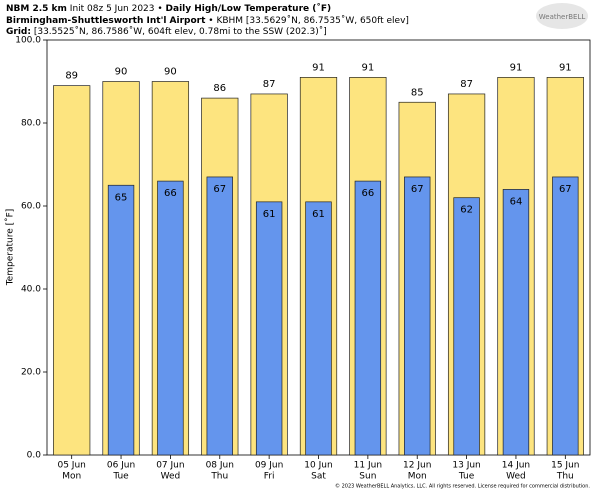  I want to click on y-tick-label: 0.0, so click(34, 456).